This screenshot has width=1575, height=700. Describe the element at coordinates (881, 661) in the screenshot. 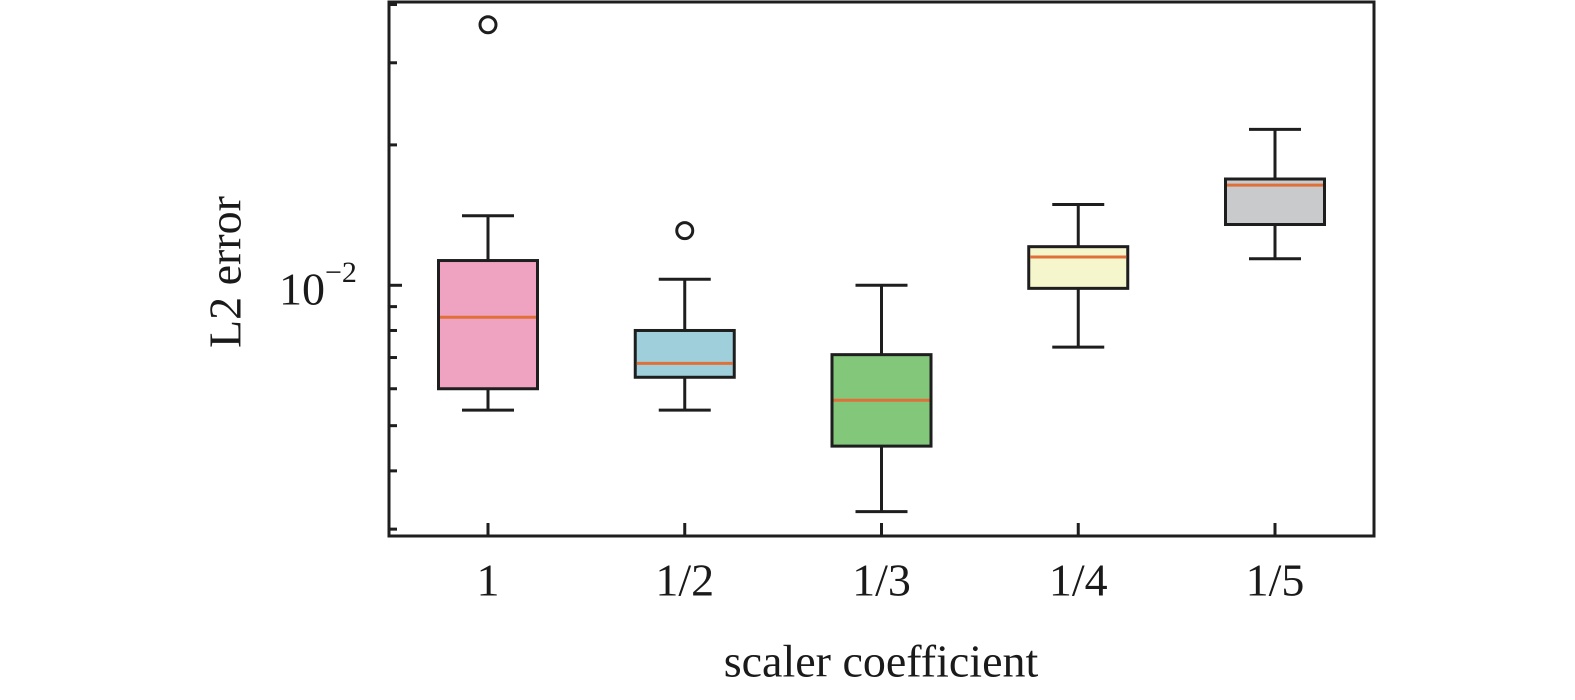

I see `x-axis-label: scaler coefficient` at that location.